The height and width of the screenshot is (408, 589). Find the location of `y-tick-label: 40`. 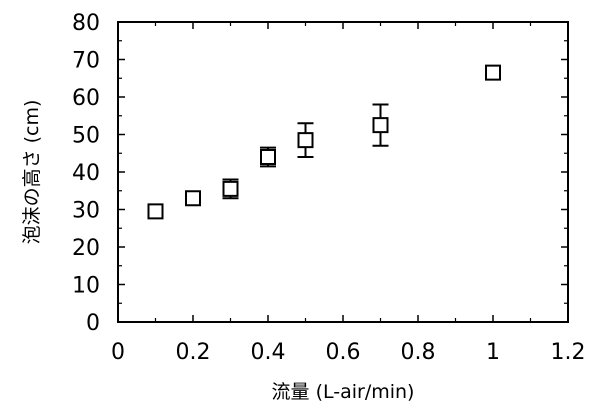

y-tick-label: 40 is located at coordinates (86, 173).